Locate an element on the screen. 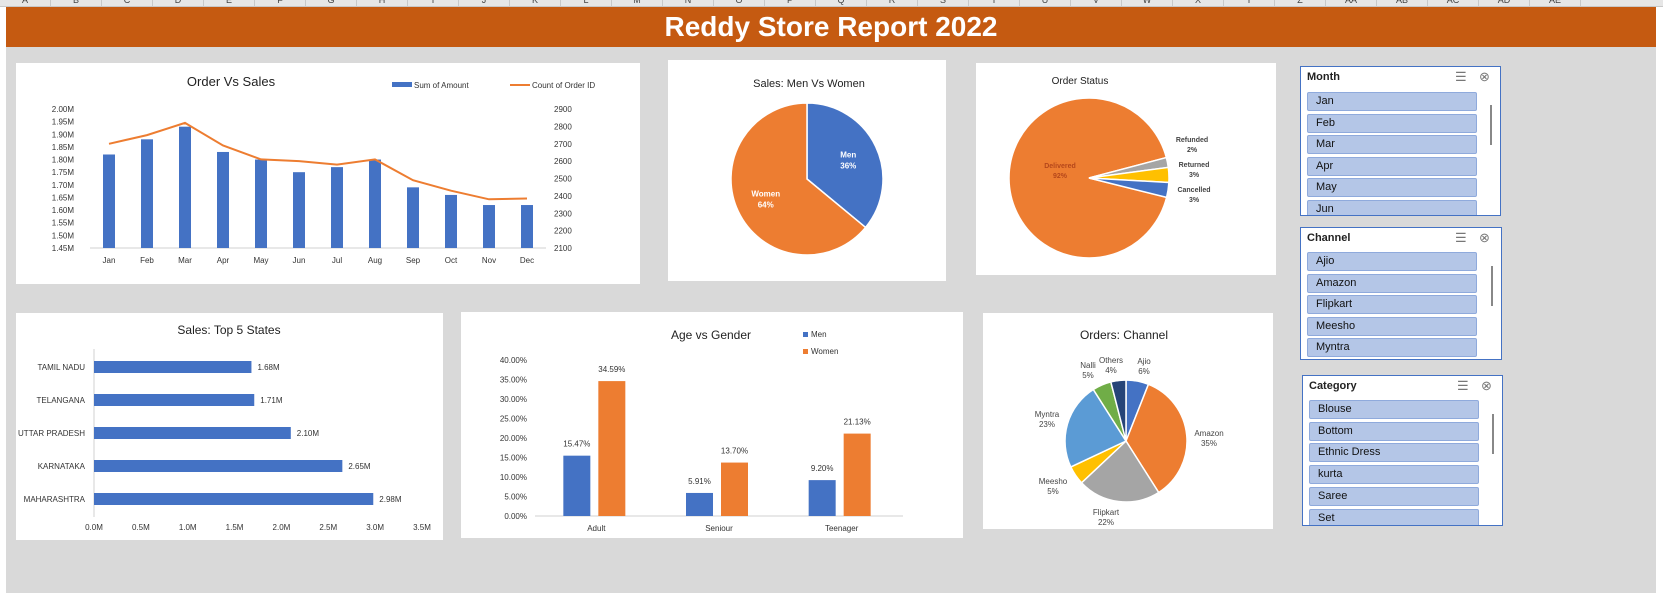 Image resolution: width=1663 pixels, height=614 pixels. slicer-item-month: Jan is located at coordinates (1392, 101).